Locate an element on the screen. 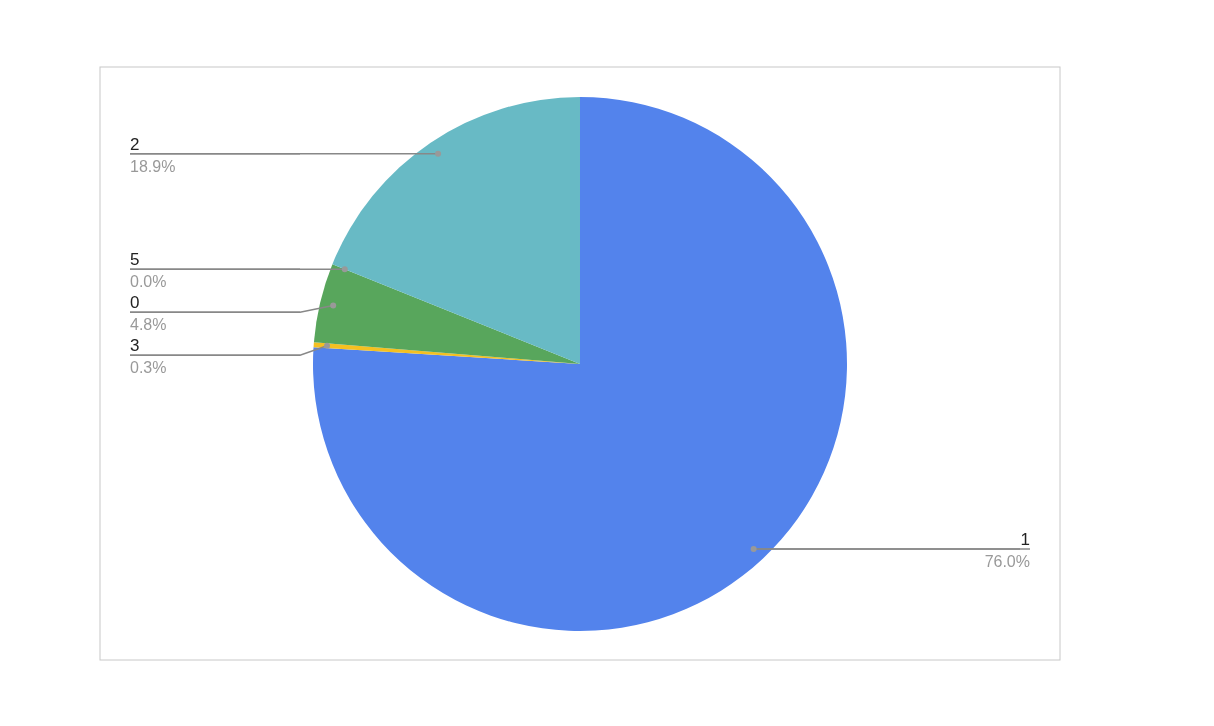 Image resolution: width=1214 pixels, height=726 pixels. slice-label: 0 is located at coordinates (135, 303).